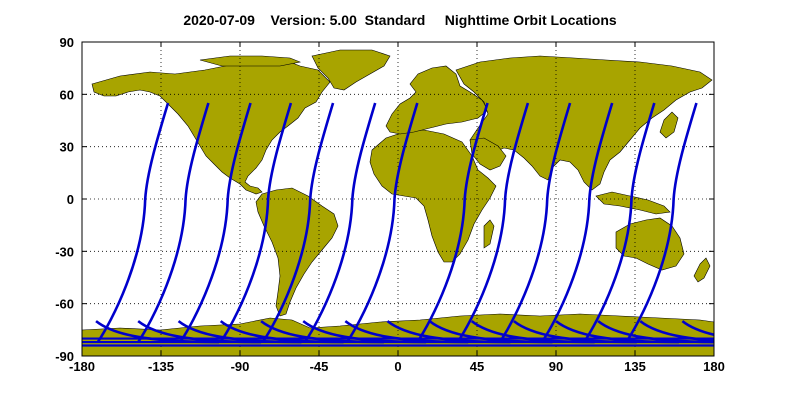  Describe the element at coordinates (477, 366) in the screenshot. I see `x-tick-label: 45` at that location.